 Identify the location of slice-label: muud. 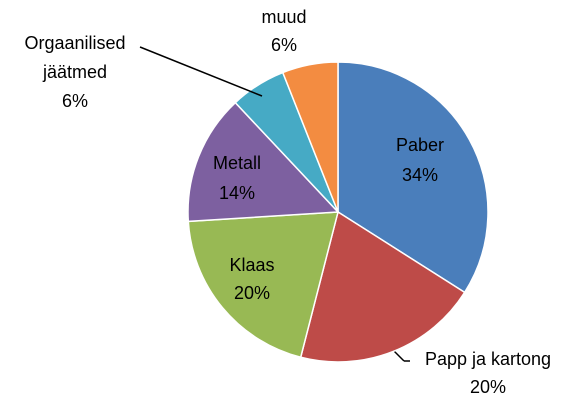
(283, 17).